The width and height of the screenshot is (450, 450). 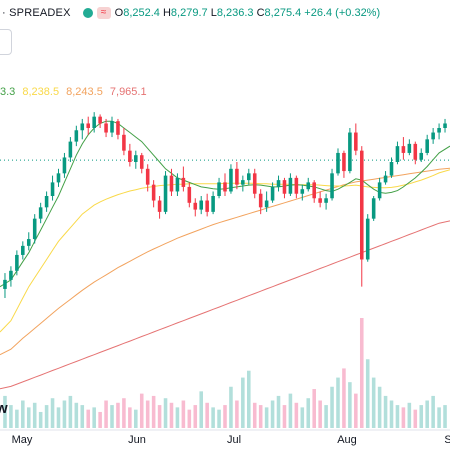 I want to click on low-value: 8,236.3, so click(x=235, y=13).